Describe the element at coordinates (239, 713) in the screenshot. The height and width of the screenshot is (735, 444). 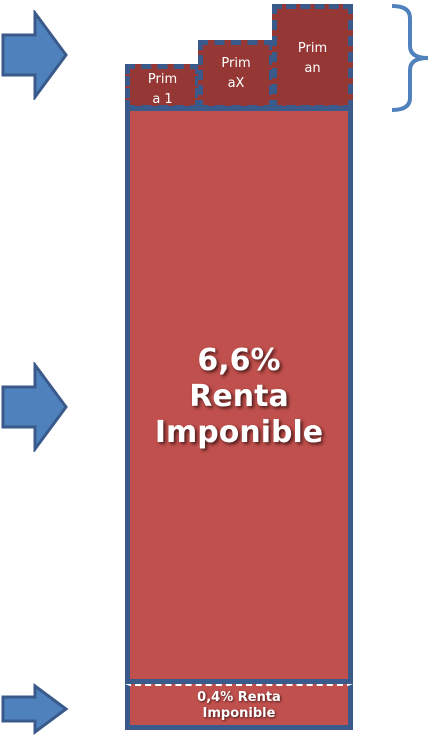
I see `bottom-line2: Imponible` at that location.